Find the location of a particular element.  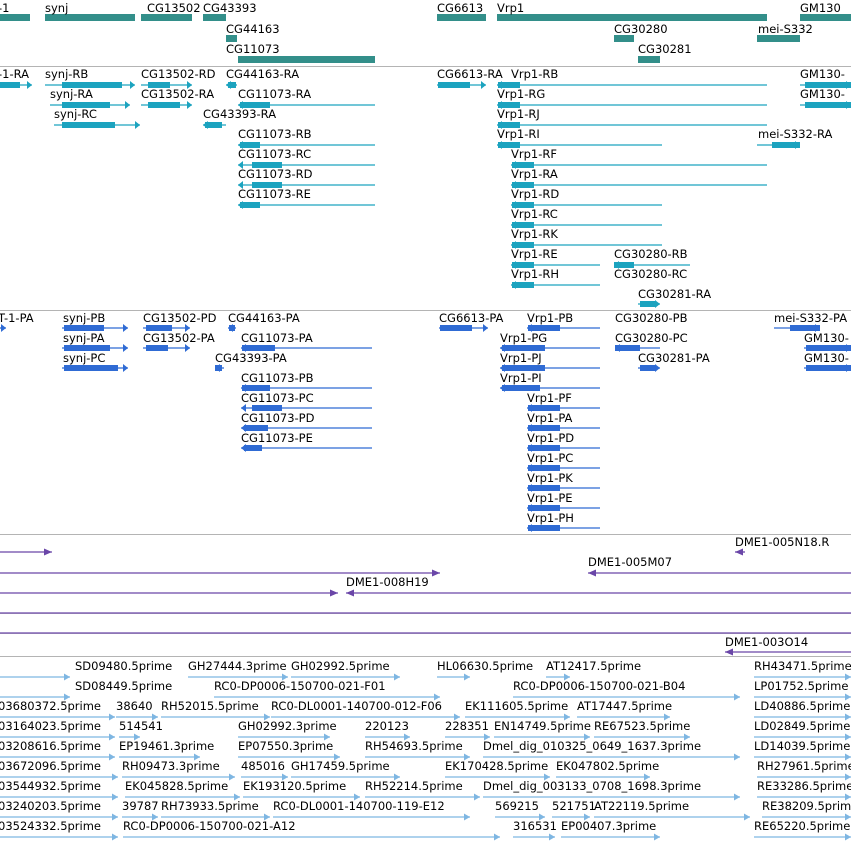

est-label: 39787 is located at coordinates (140, 806).